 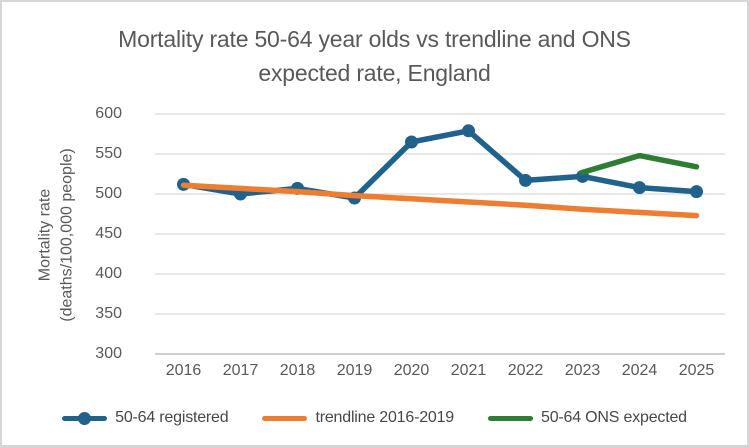 What do you see at coordinates (108, 233) in the screenshot?
I see `y-axis-tick-label: 450` at bounding box center [108, 233].